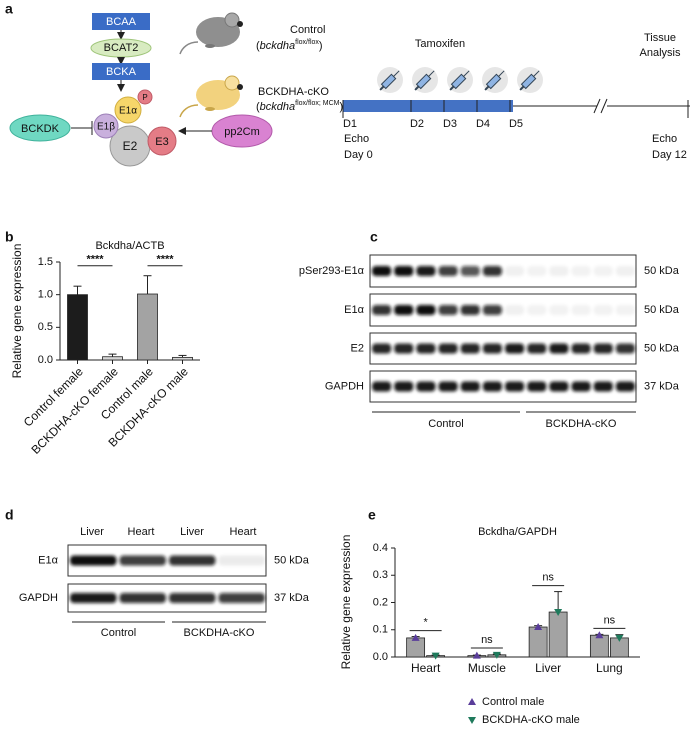 The height and width of the screenshot is (729, 698). Describe the element at coordinates (581, 424) in the screenshot. I see `group-label: BCKDHA-cKO` at that location.